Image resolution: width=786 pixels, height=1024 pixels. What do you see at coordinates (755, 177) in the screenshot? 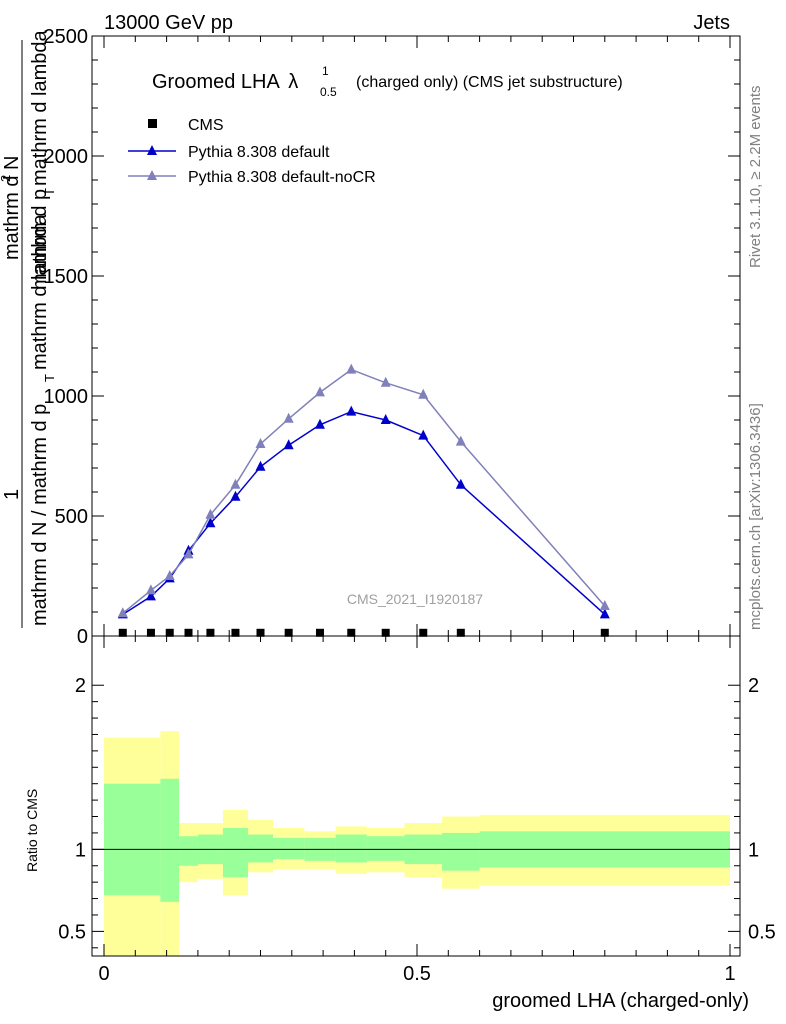
I see `rivet-label: Rivet 3.1.10, ≥ 2.2M events` at bounding box center [755, 177].